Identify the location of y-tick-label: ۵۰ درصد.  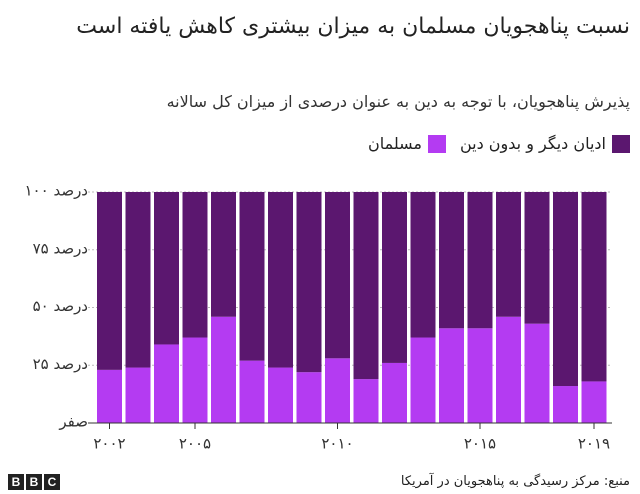
(60, 306).